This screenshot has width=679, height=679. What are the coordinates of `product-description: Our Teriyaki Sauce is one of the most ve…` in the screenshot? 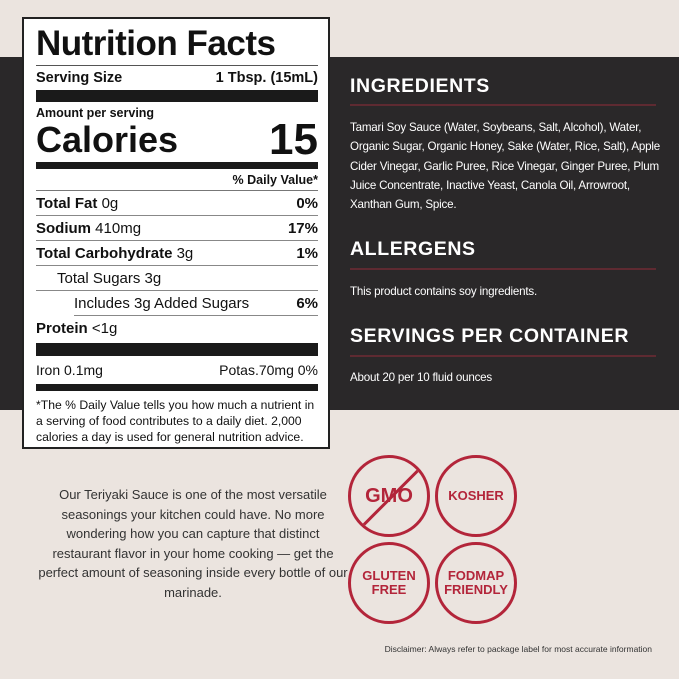 It's located at (193, 543).